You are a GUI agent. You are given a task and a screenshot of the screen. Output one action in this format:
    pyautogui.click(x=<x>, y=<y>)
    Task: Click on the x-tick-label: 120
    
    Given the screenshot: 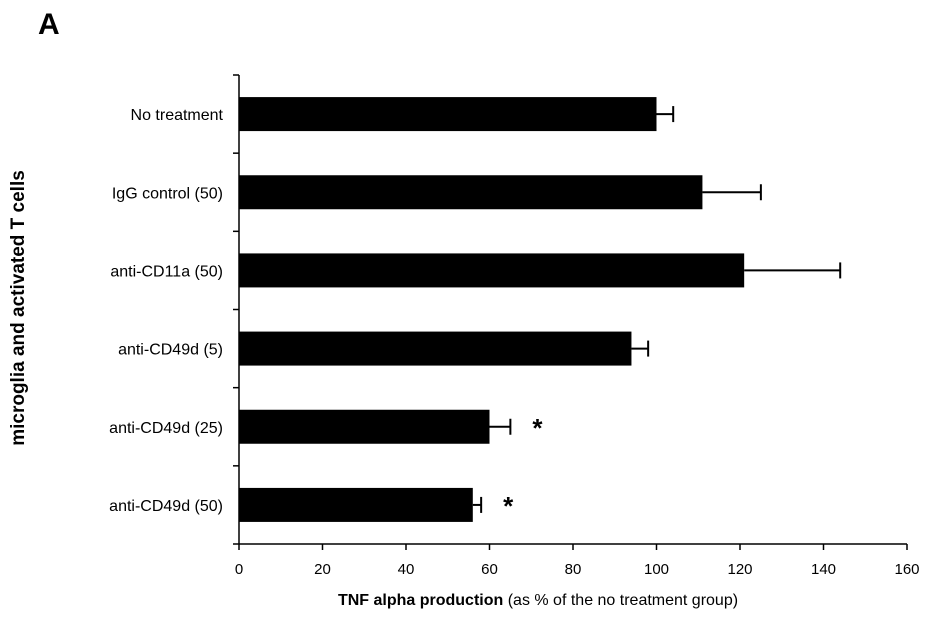 What is the action you would take?
    pyautogui.click(x=739, y=569)
    